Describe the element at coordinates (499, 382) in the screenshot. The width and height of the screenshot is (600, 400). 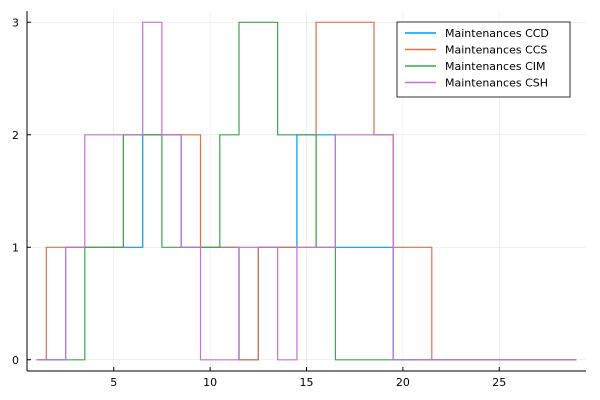
I see `x-tick-label: 25` at that location.